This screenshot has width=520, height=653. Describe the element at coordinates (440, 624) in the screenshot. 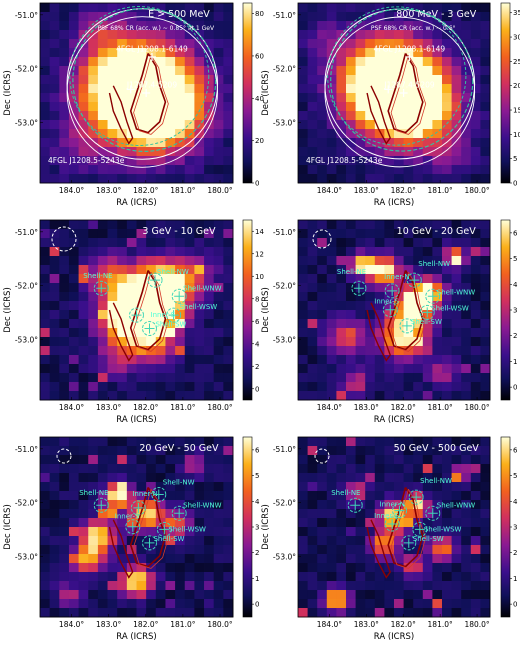

I see `x-tick-label: 181.0°` at that location.